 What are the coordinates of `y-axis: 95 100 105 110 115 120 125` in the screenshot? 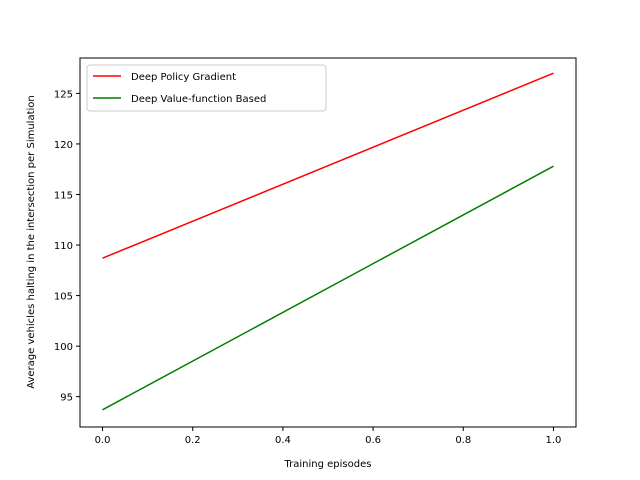 It's located at (67, 246).